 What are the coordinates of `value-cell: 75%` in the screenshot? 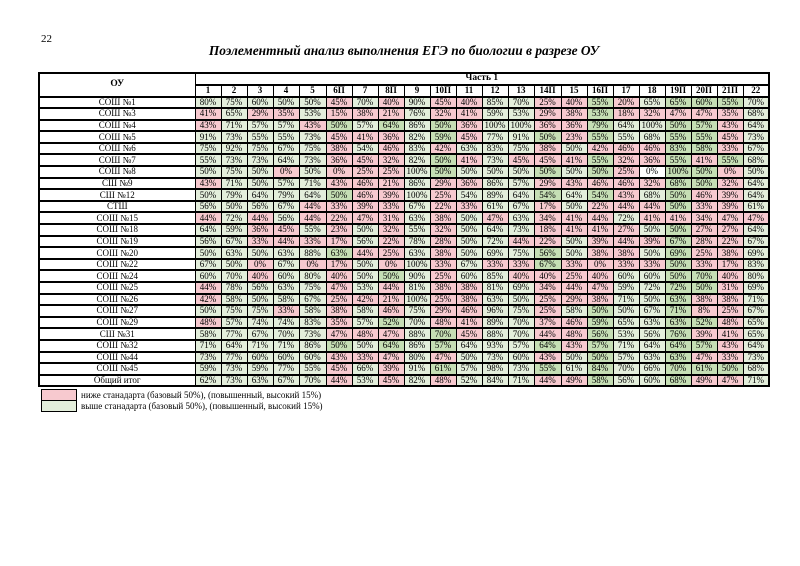 It's located at (417, 311).